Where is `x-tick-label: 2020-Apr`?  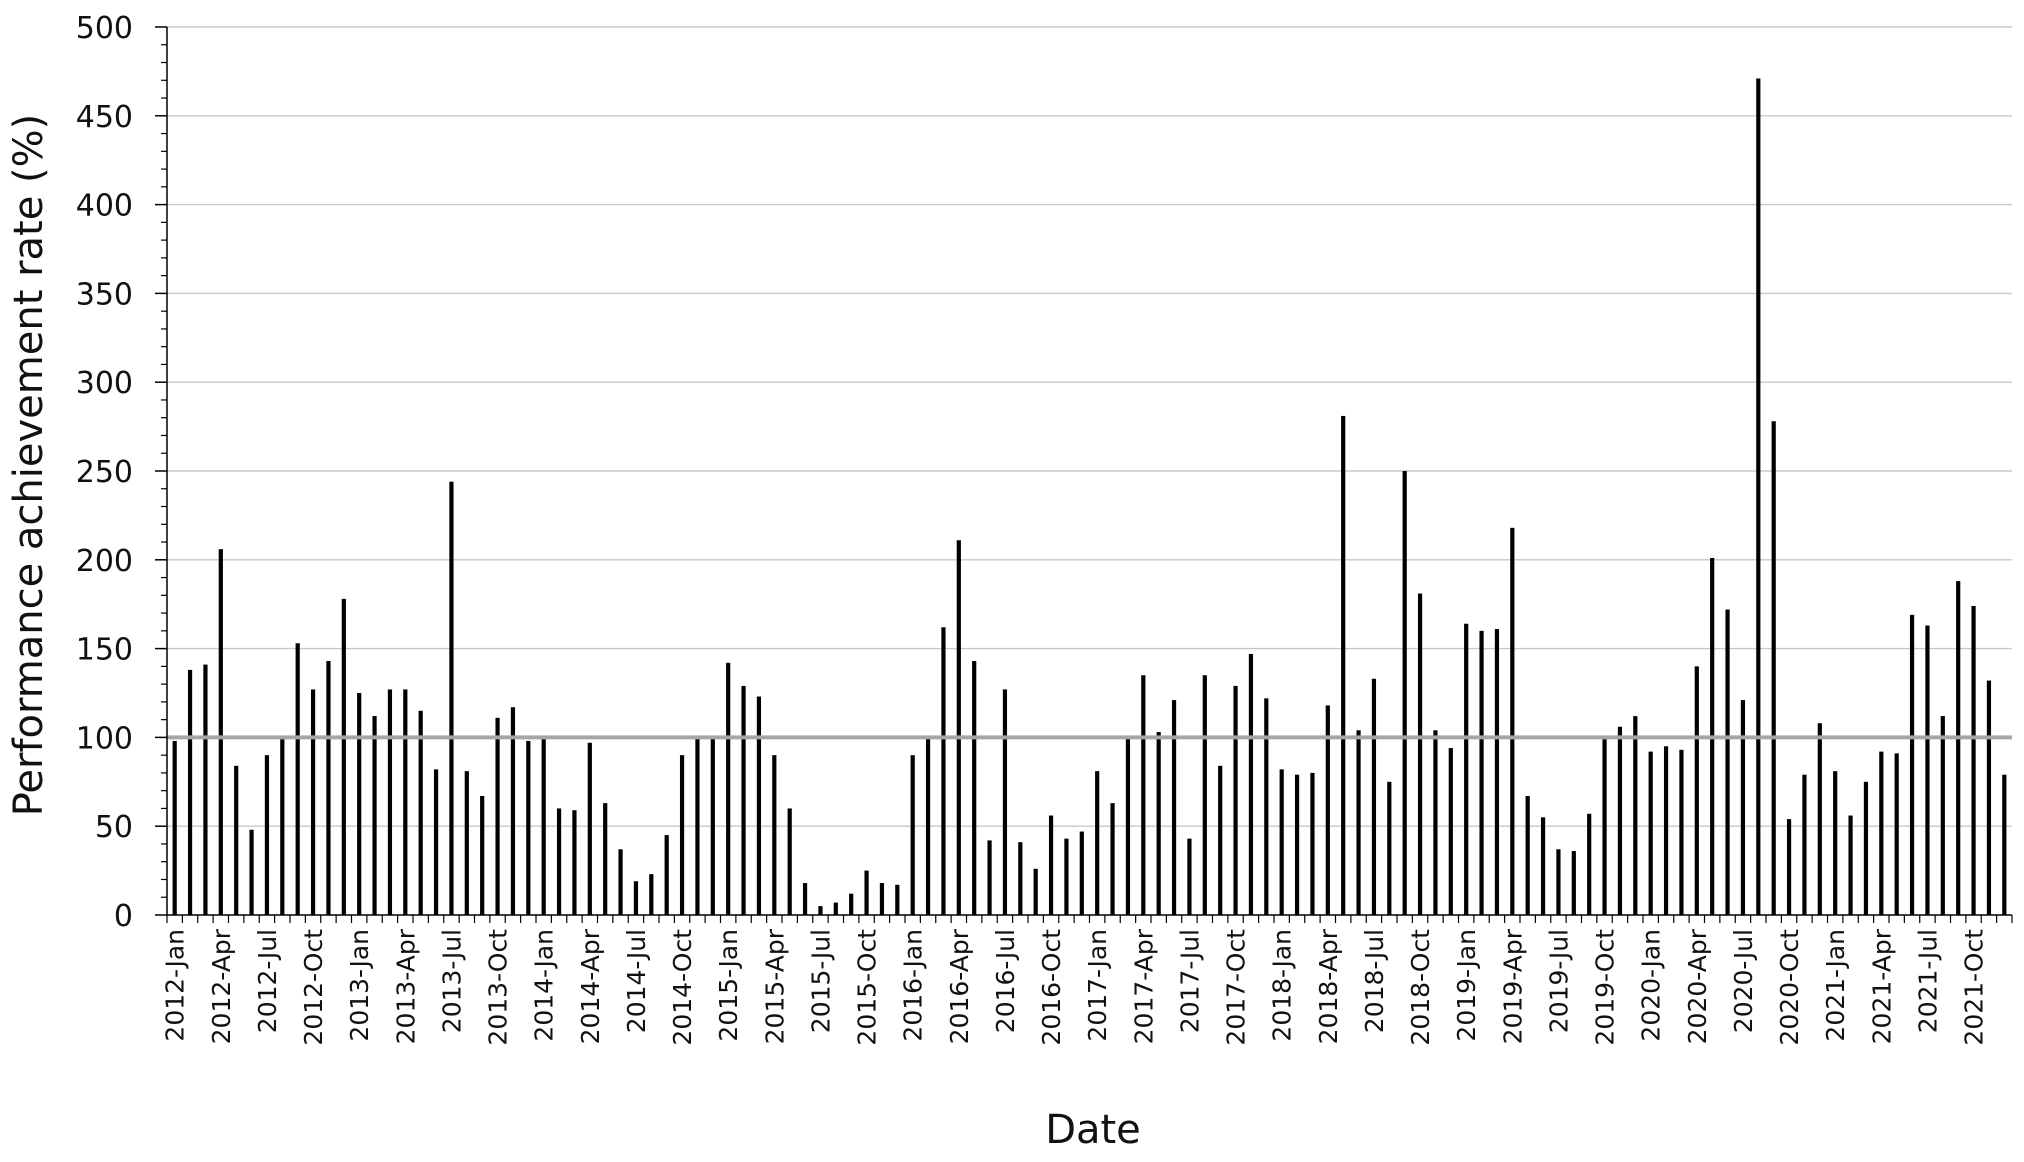
x-tick-label: 2020-Apr is located at coordinates (1697, 986).